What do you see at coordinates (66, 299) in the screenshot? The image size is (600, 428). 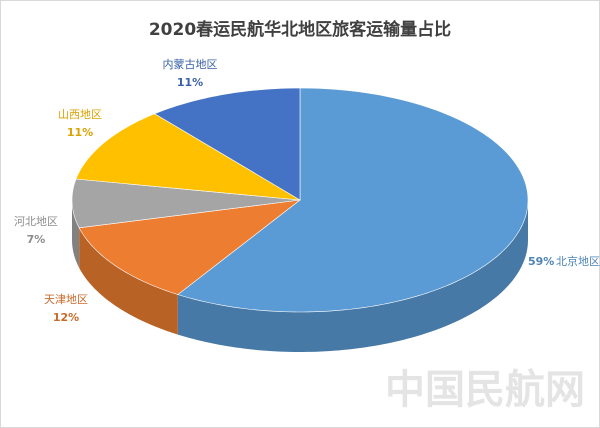 I see `category-label: 天津地区` at bounding box center [66, 299].